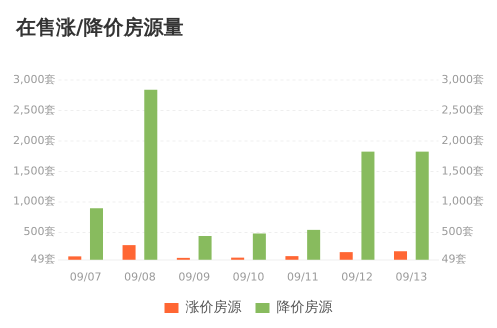 This screenshot has height=328, width=497. I want to click on y-tick-label: 2,000套, so click(34, 140).